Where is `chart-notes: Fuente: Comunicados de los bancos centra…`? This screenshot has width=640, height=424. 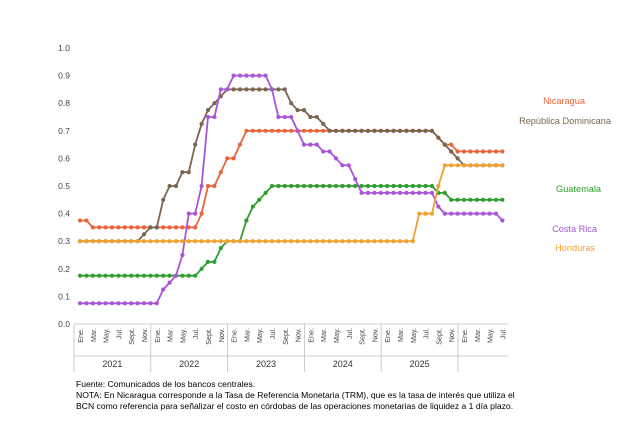 chart-notes: Fuente: Comunicados de los bancos centra… is located at coordinates (296, 401).